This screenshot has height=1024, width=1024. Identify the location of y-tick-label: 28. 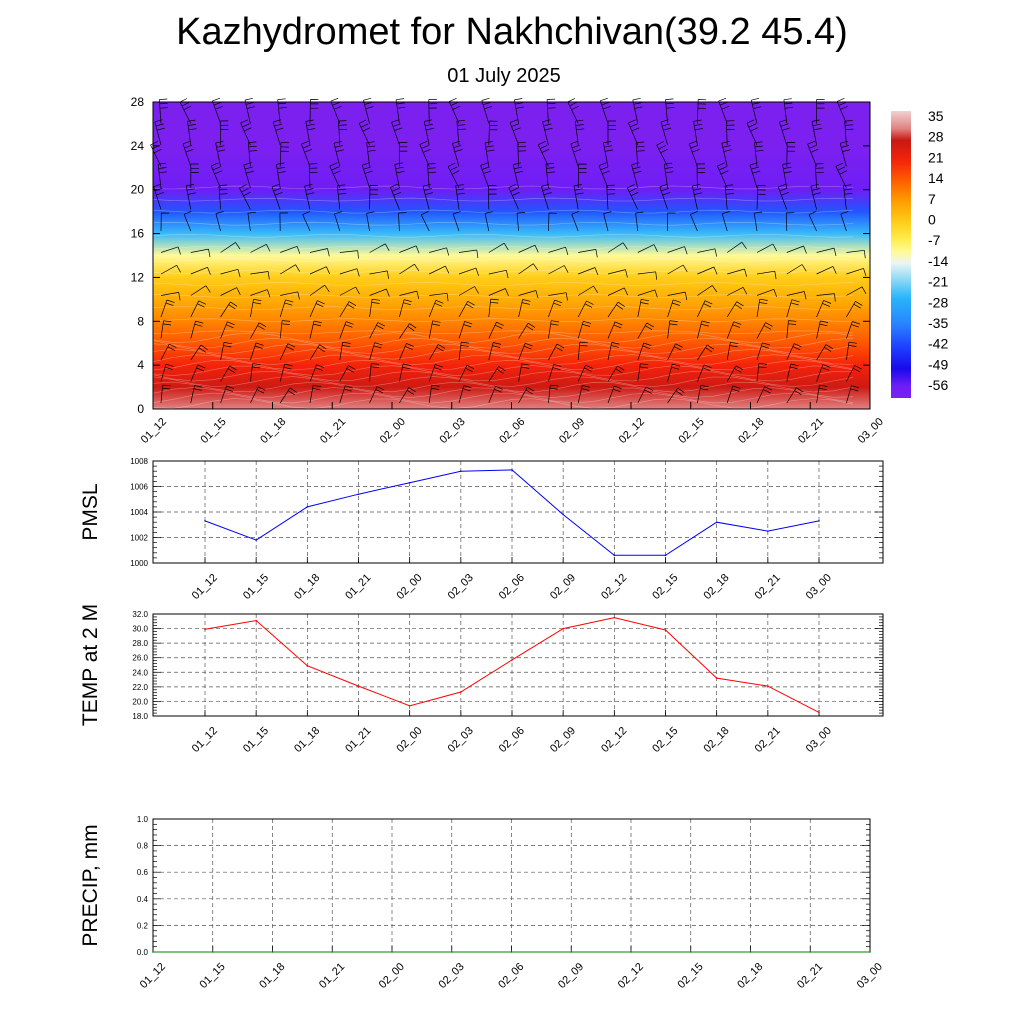
(138, 102).